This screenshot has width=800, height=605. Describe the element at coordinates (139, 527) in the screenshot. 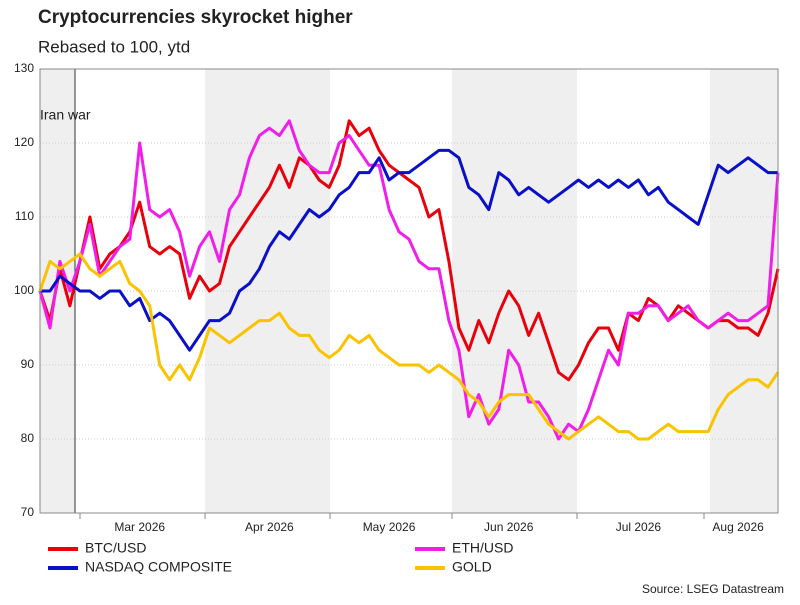

I see `x-tick-label: Mar 2026` at that location.